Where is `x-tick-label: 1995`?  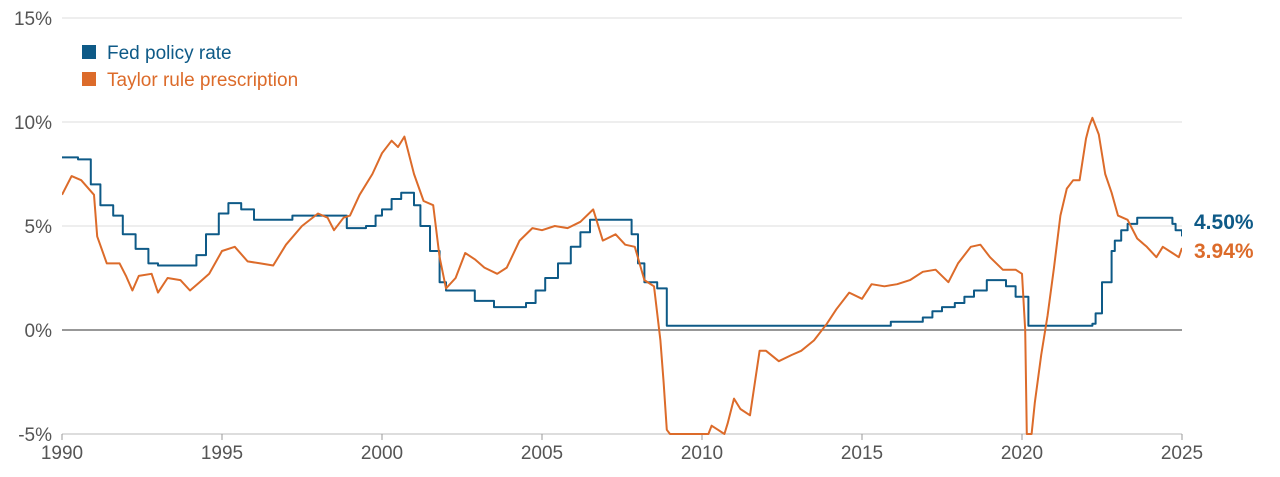 x-tick-label: 1995 is located at coordinates (222, 453).